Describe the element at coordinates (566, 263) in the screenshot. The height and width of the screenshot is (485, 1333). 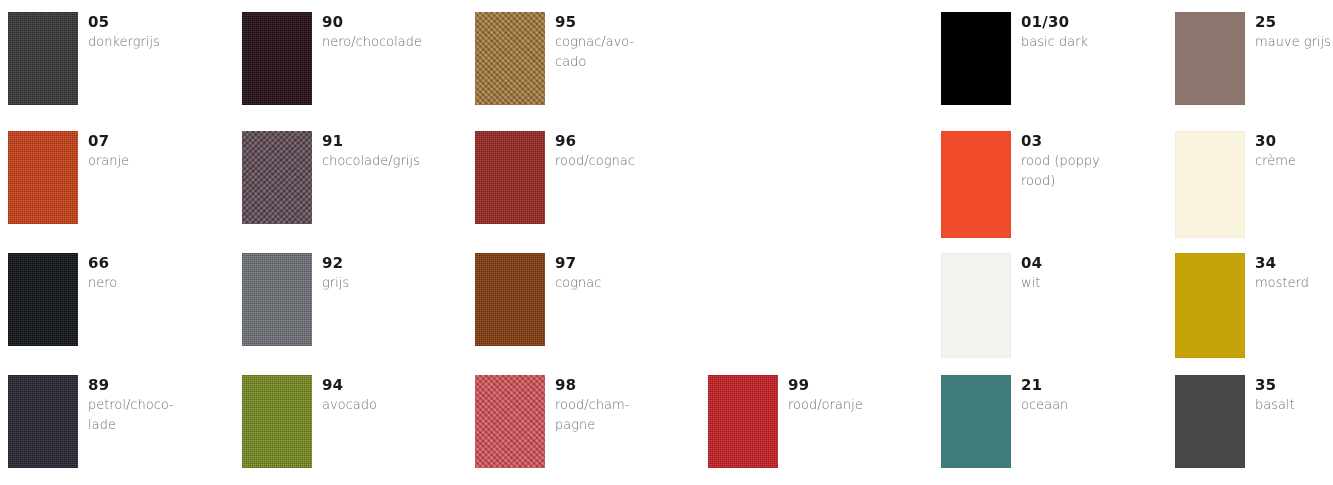
I see `color-code: 97` at that location.